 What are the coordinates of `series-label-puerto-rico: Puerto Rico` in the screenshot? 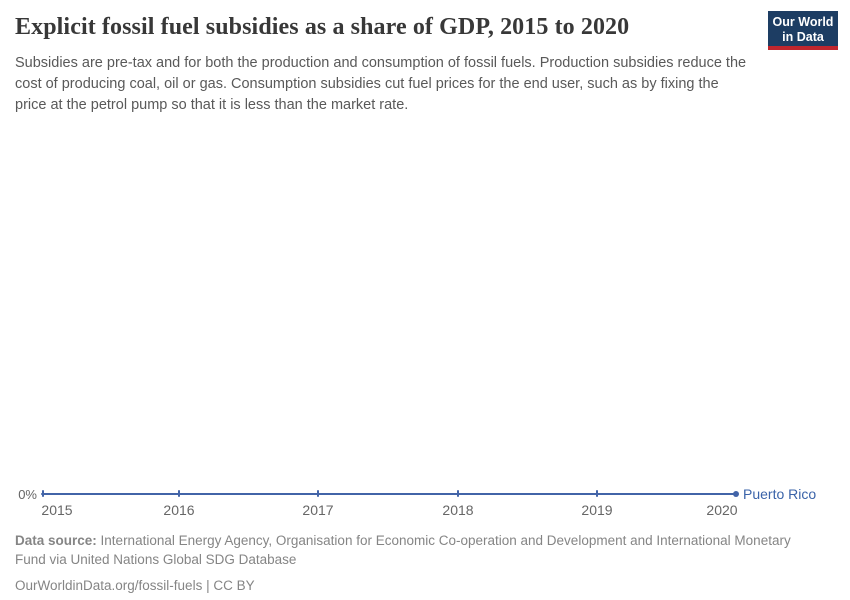 It's located at (780, 494).